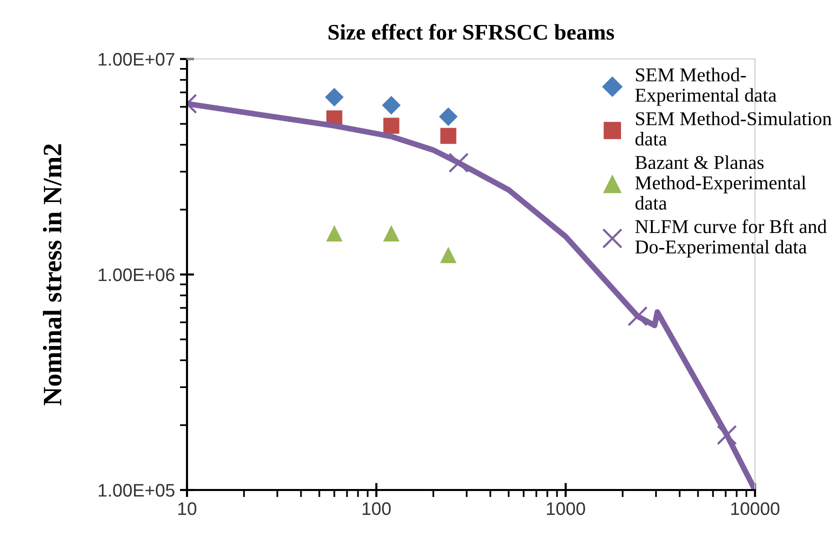 The height and width of the screenshot is (557, 838). Describe the element at coordinates (731, 238) in the screenshot. I see `legend-label: NLFM curve for Bft and Do-Experimental data` at that location.